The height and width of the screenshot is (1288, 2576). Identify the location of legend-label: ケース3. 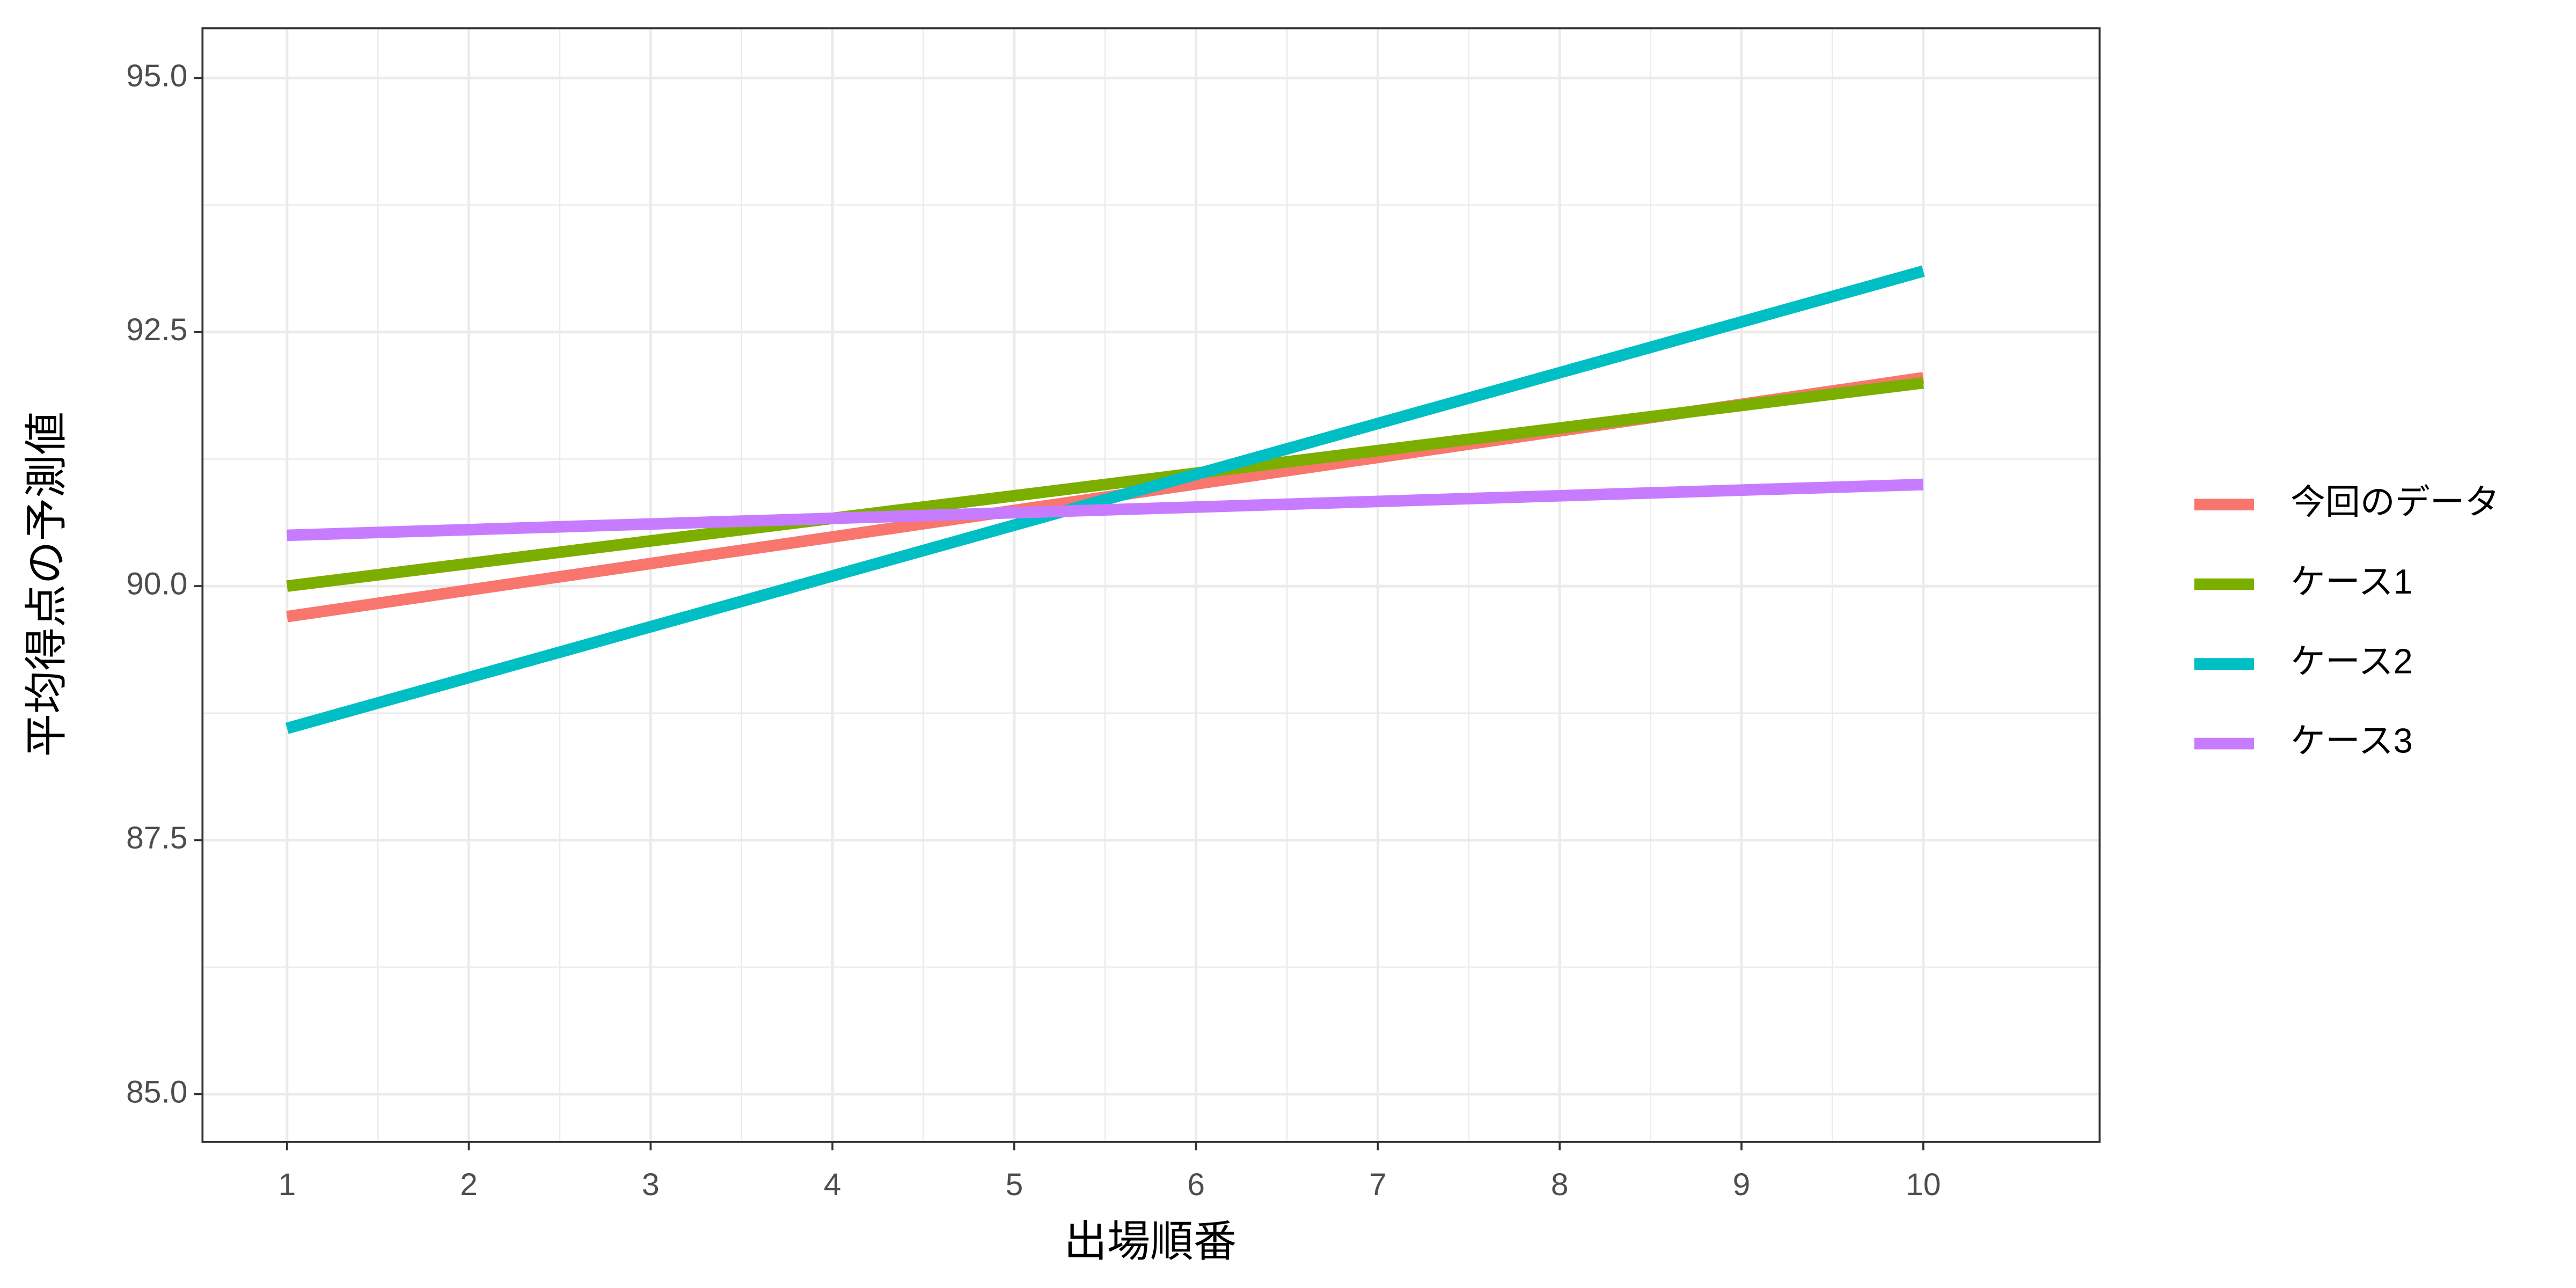
(2351, 740).